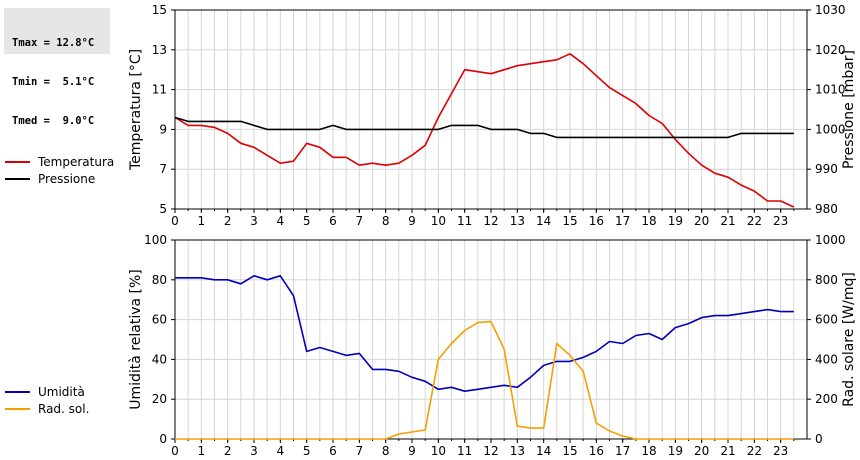 The image size is (860, 460). I want to click on bottom-y-tick-label: 100, so click(155, 240).